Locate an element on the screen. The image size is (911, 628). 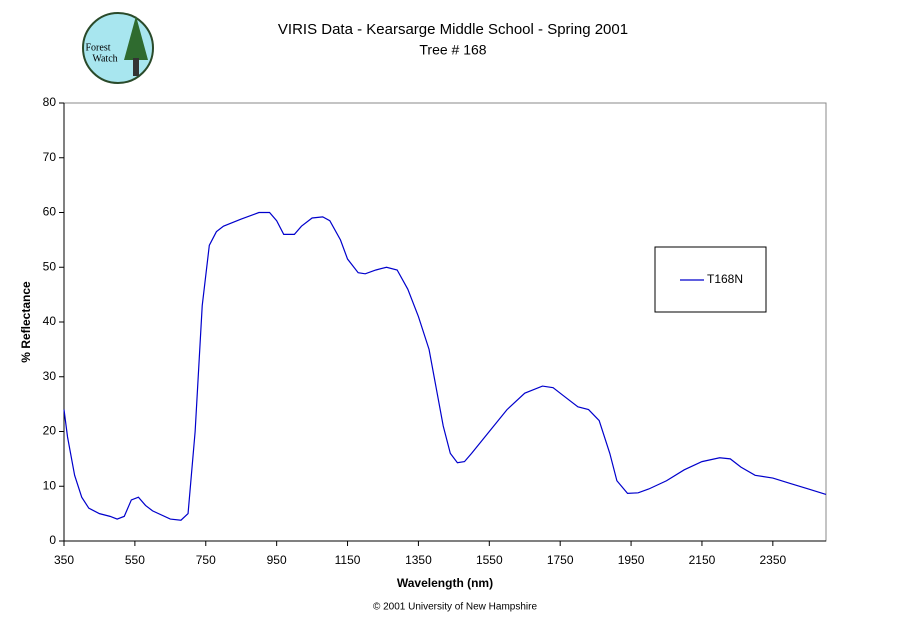
y-tick-label: 40 is located at coordinates (50, 321).